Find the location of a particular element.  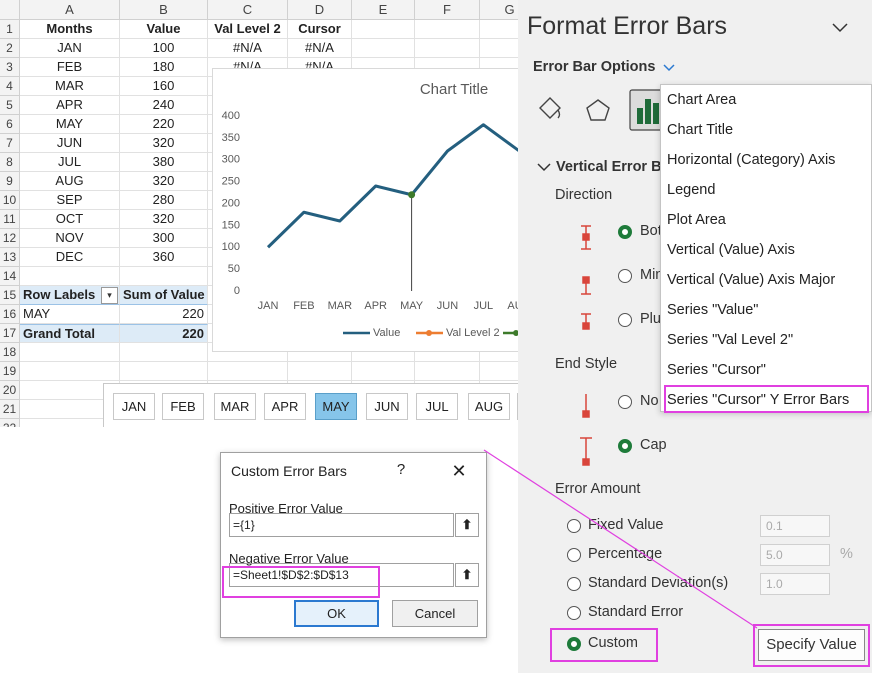

column-header: A is located at coordinates (70, 10).